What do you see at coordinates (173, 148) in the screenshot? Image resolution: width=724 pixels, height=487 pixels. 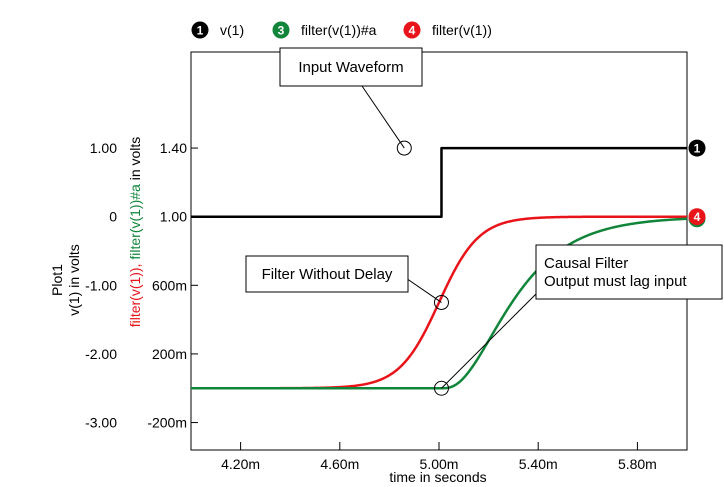 I see `y-right-tick-label: 1.40` at bounding box center [173, 148].